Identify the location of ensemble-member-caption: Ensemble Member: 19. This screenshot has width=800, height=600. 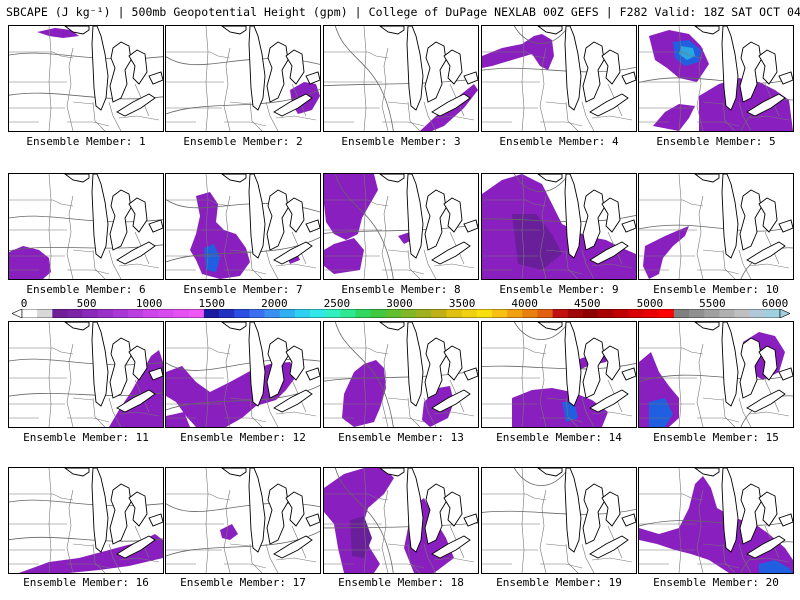
(559, 582).